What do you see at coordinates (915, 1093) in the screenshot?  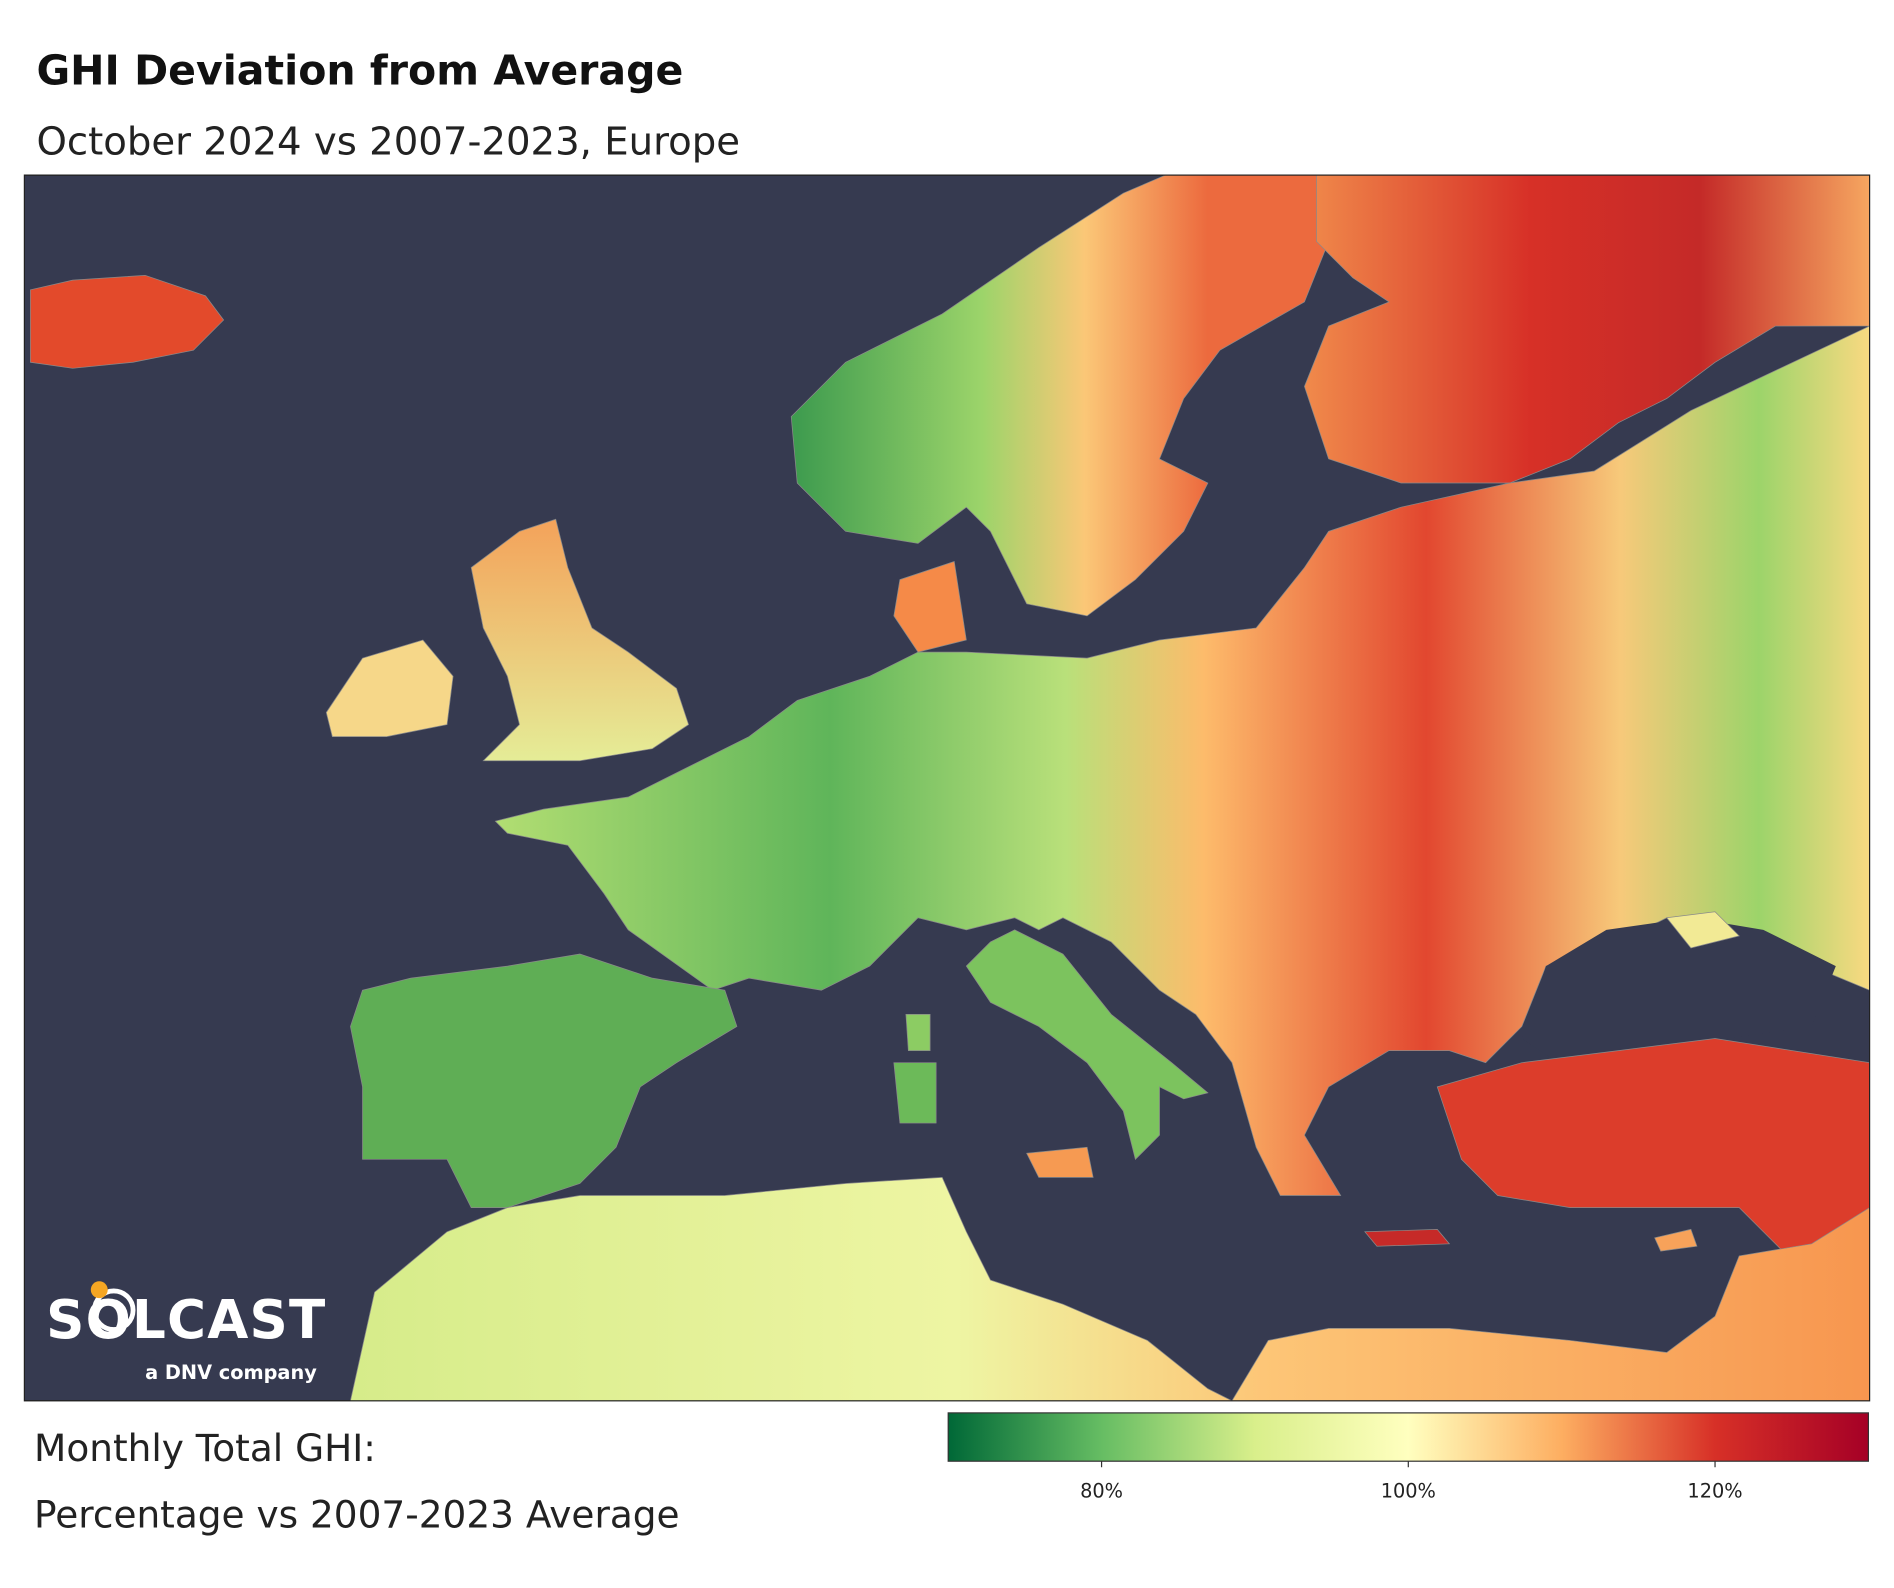 I see `sardinia` at bounding box center [915, 1093].